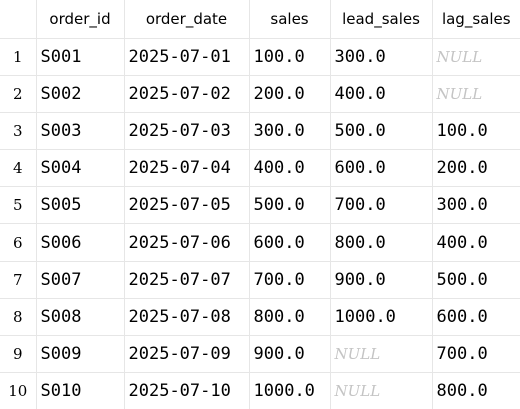 Image resolution: width=520 pixels, height=409 pixels. I want to click on lead-sales-cell: 400.0, so click(380, 94).